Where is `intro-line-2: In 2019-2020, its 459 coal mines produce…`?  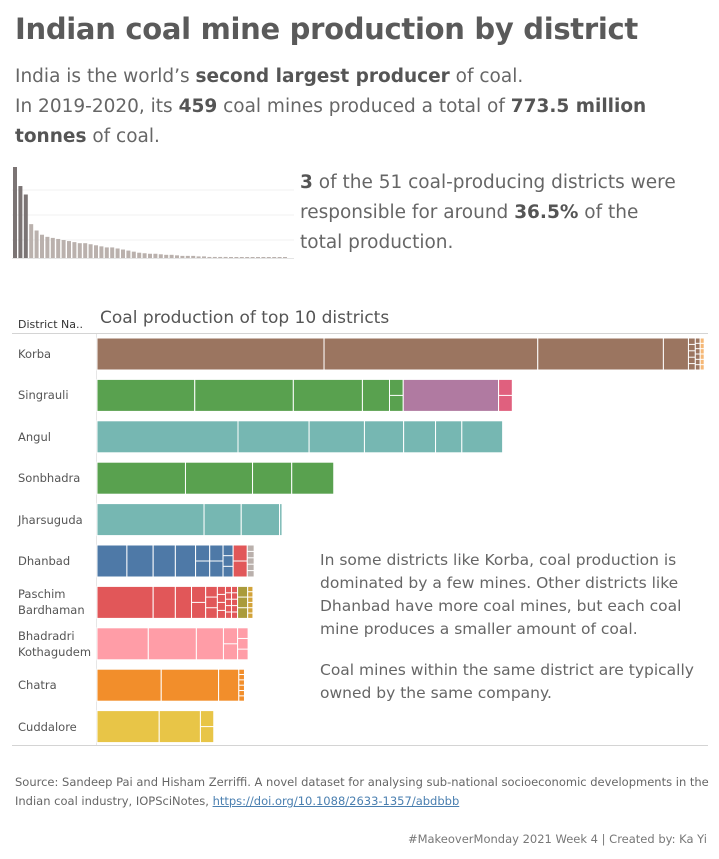 intro-line-2: In 2019-2020, its 459 coal mines produce… is located at coordinates (330, 106).